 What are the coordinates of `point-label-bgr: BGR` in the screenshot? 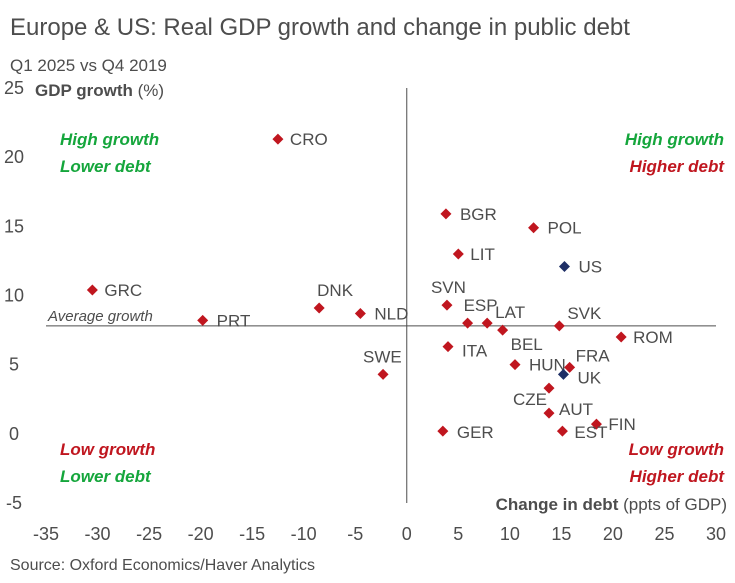 It's located at (478, 214).